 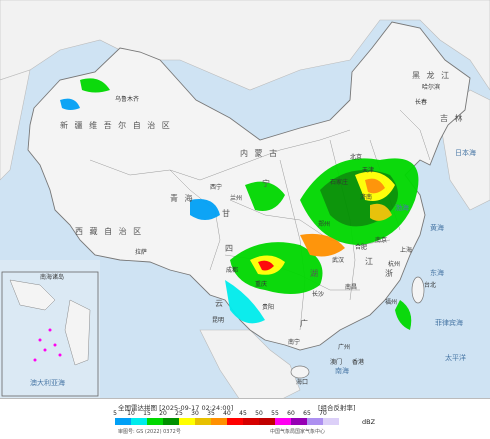 What do you see at coordinates (236, 198) in the screenshot?
I see `city-lanzhou: 兰州` at bounding box center [236, 198].